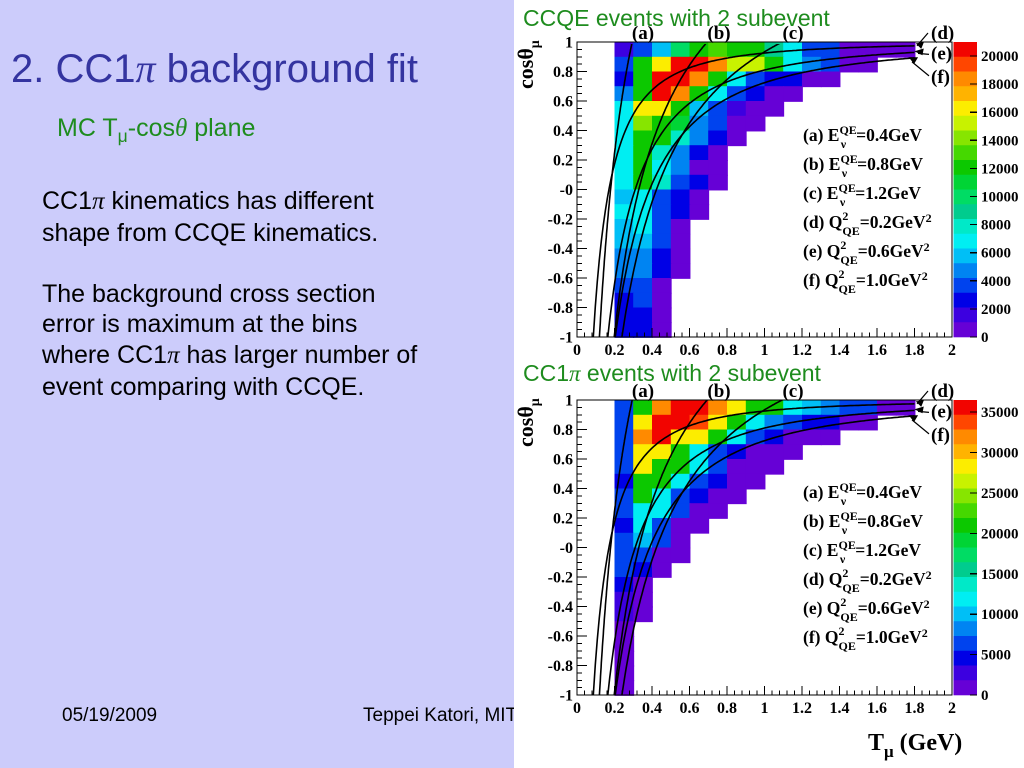 This screenshot has height=768, width=1024. What do you see at coordinates (996, 656) in the screenshot?
I see `svg-text: 5000` at bounding box center [996, 656].